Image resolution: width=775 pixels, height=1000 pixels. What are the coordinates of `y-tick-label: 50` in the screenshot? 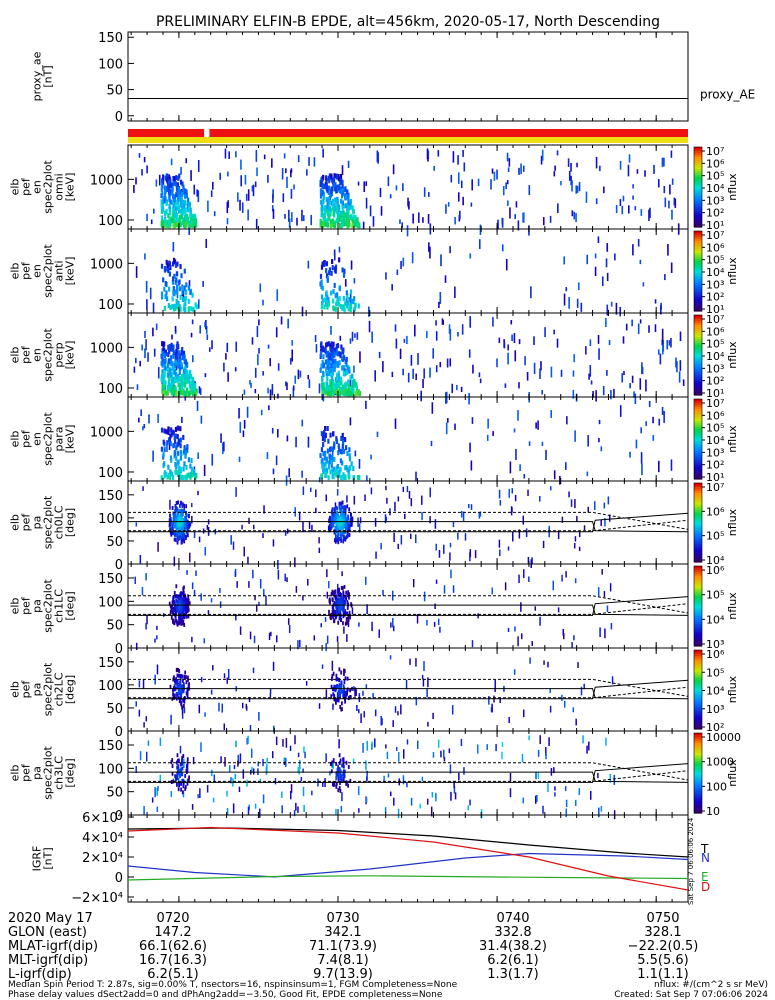 It's located at (114, 709).